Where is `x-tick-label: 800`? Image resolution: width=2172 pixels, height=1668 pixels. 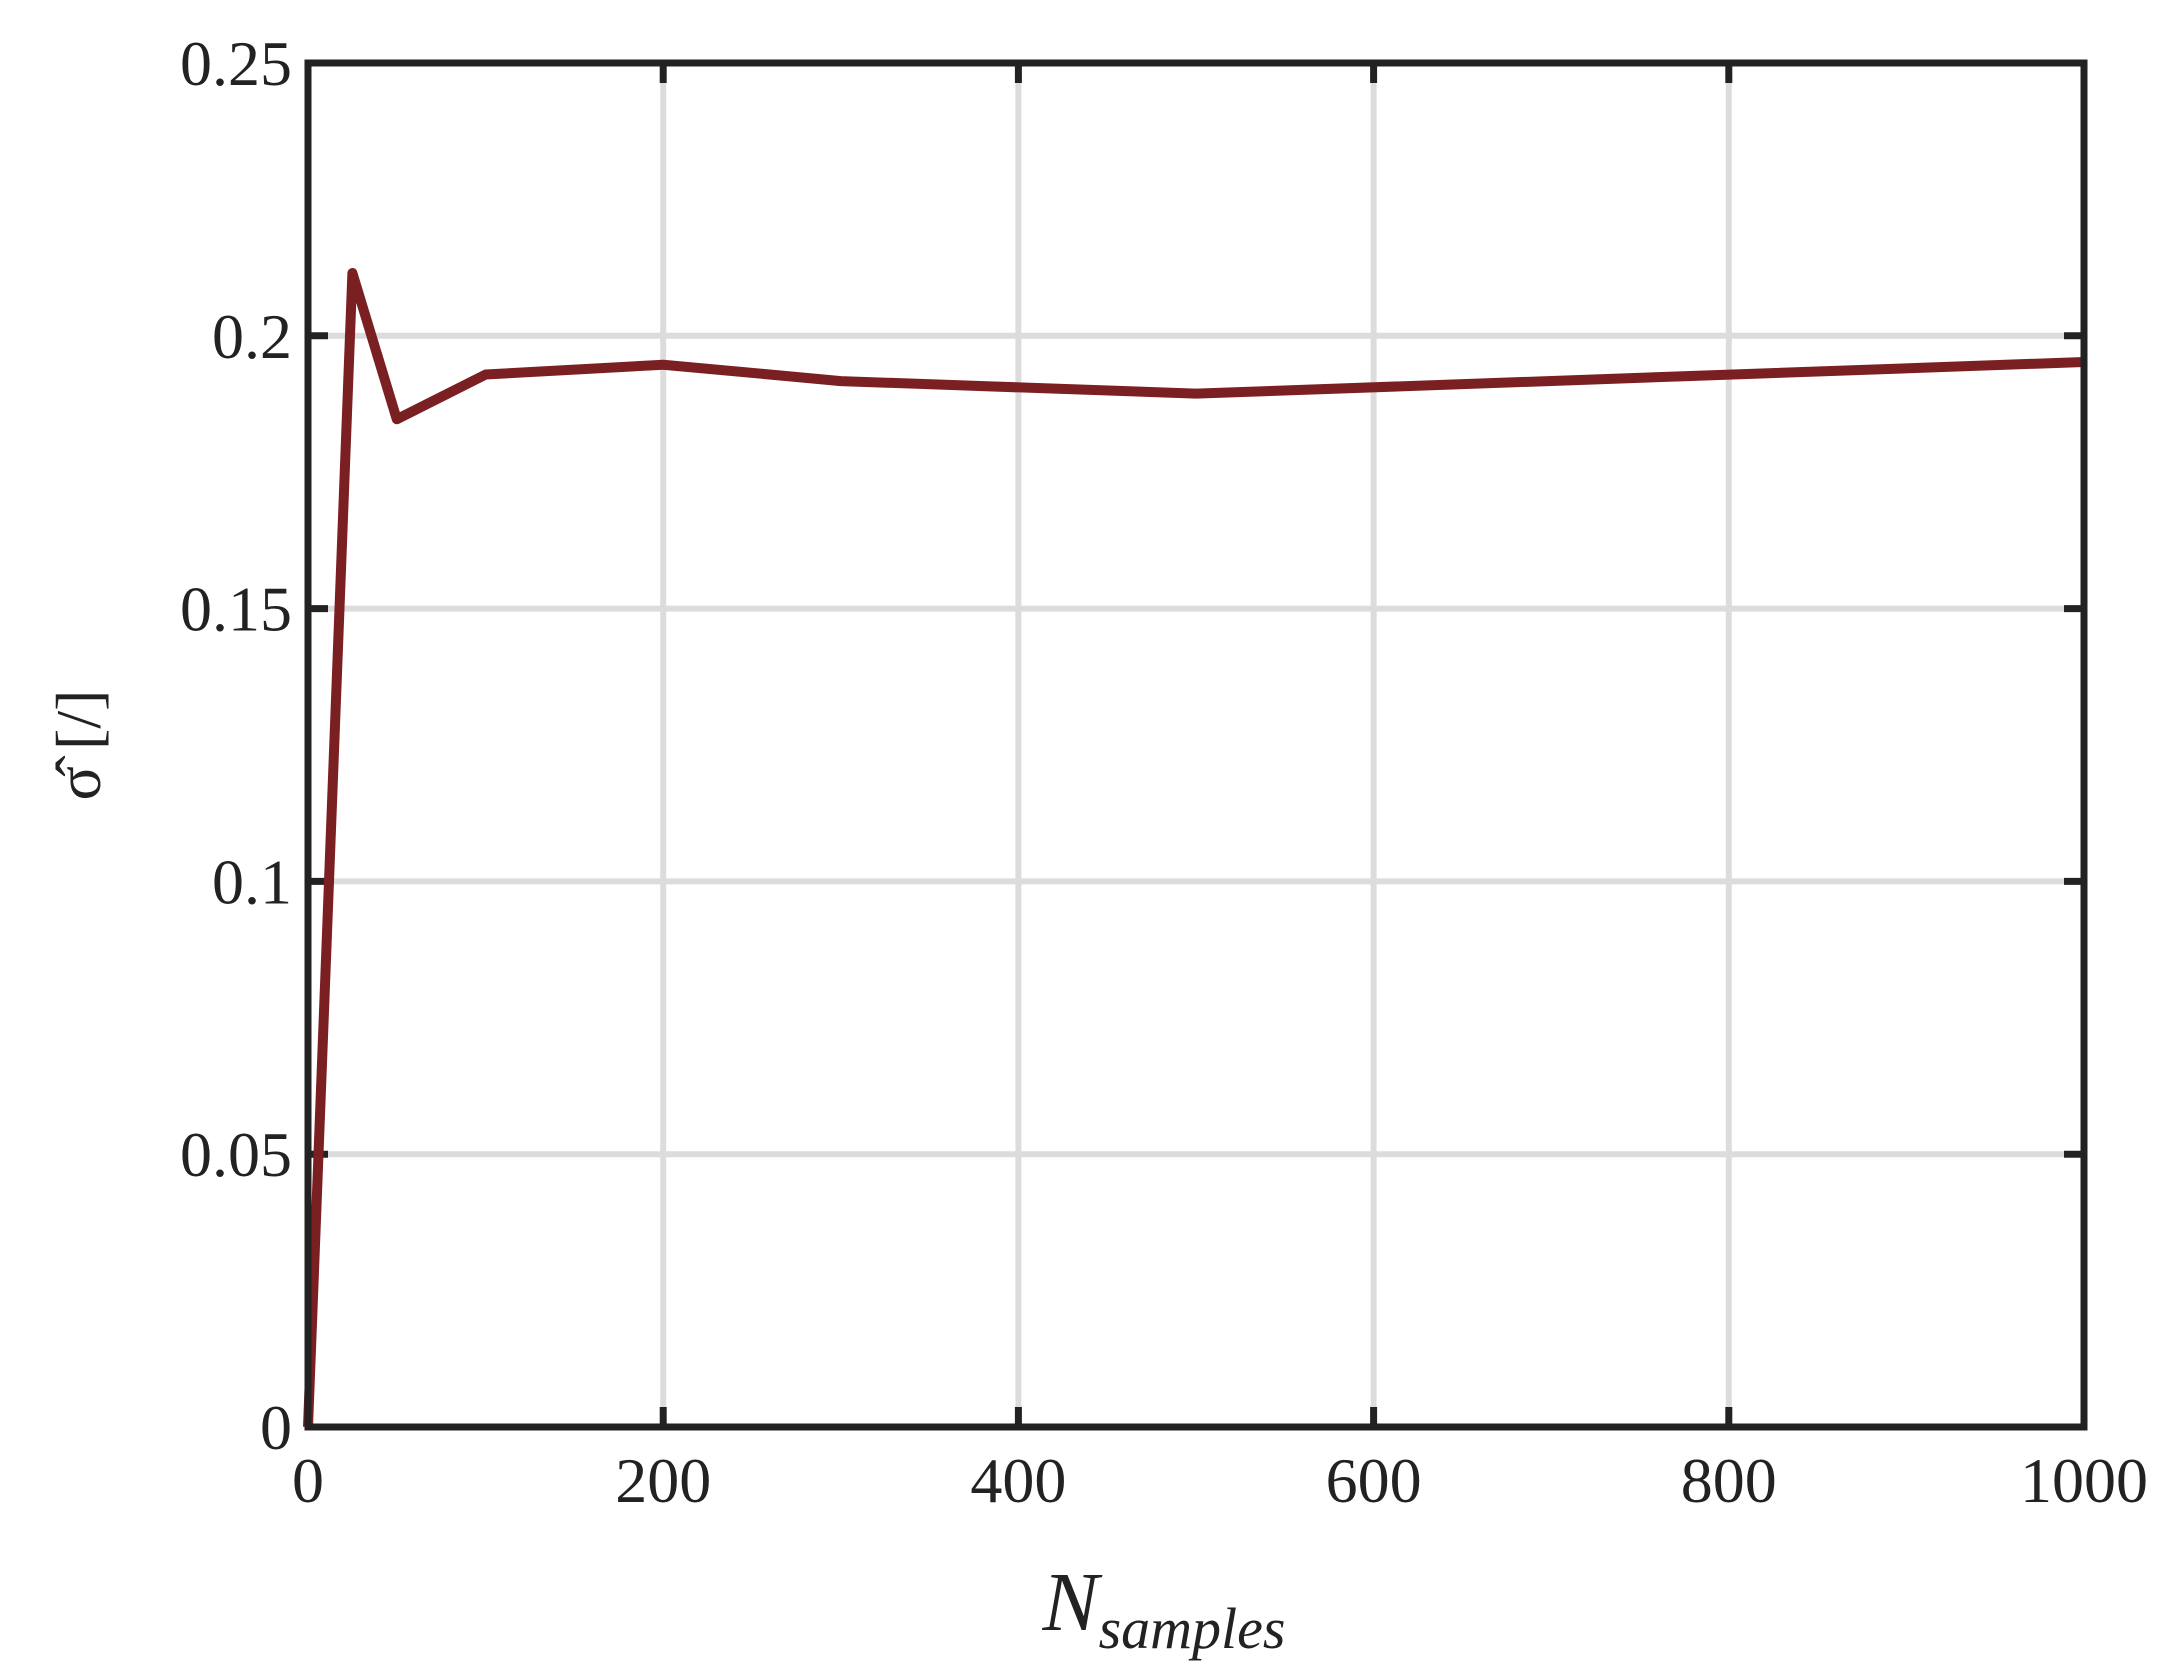
x-tick-label: 800 is located at coordinates (1729, 1480).